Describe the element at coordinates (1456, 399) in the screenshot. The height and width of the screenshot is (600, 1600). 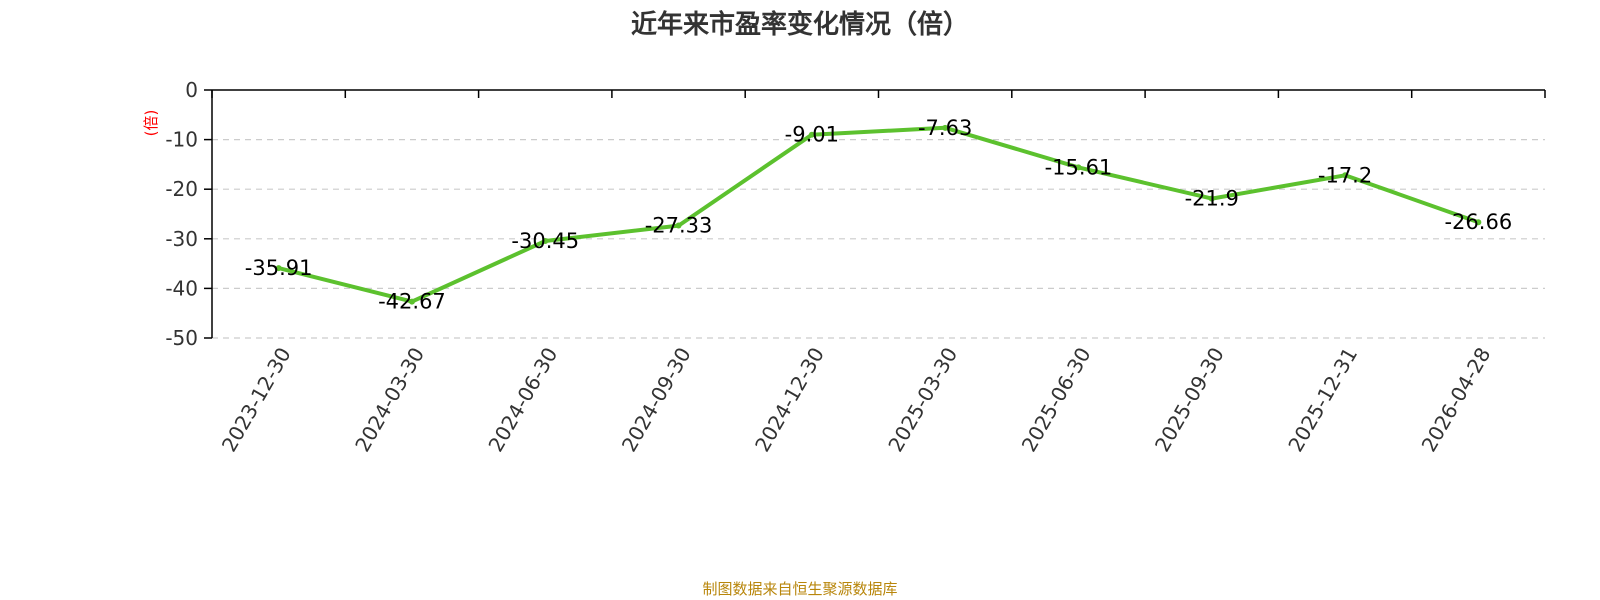
I see `x-tick-label: 2026-04-28` at that location.